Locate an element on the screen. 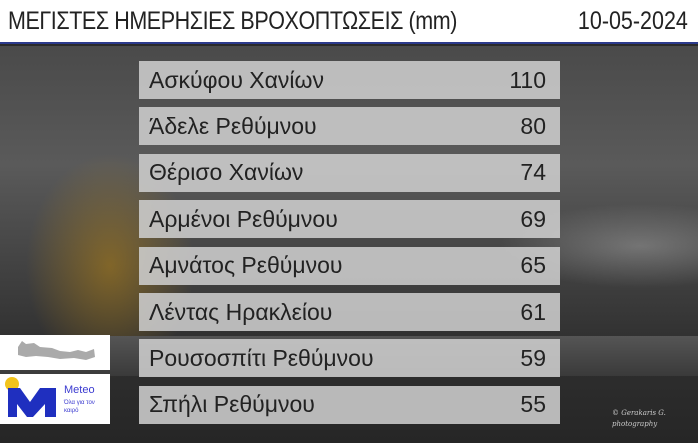  table-row: Ρουσοσπίτι Ρεθύμνου 59 is located at coordinates (349, 358).